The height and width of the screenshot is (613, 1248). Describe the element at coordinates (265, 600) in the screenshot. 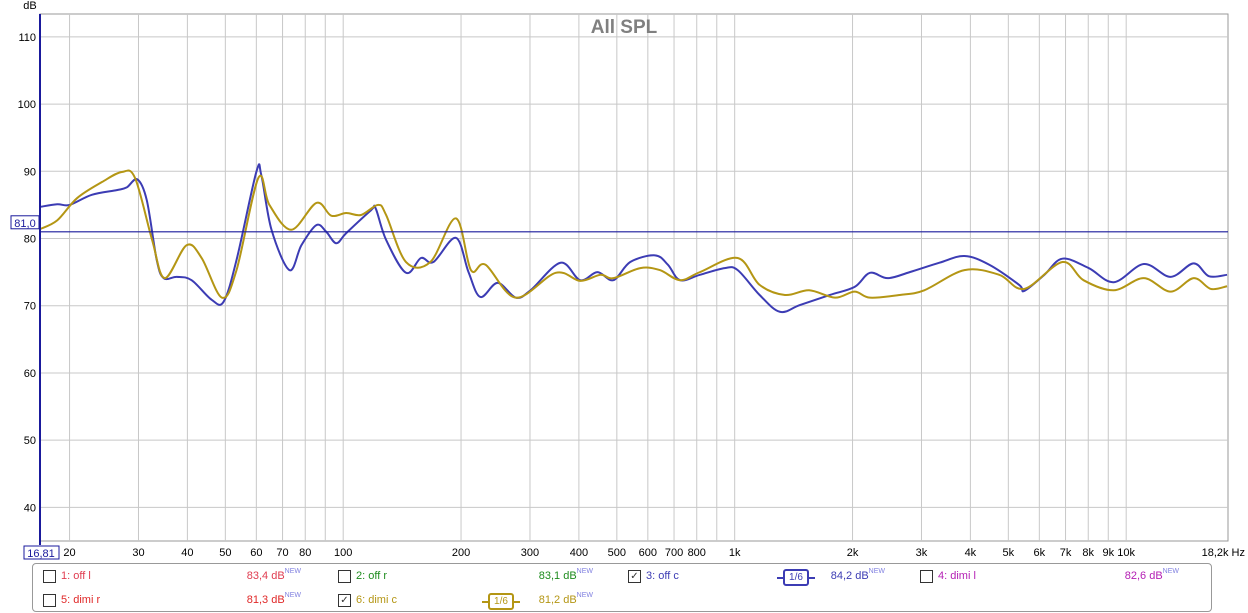

I see `legend-value-text: 81,3 dB` at that location.